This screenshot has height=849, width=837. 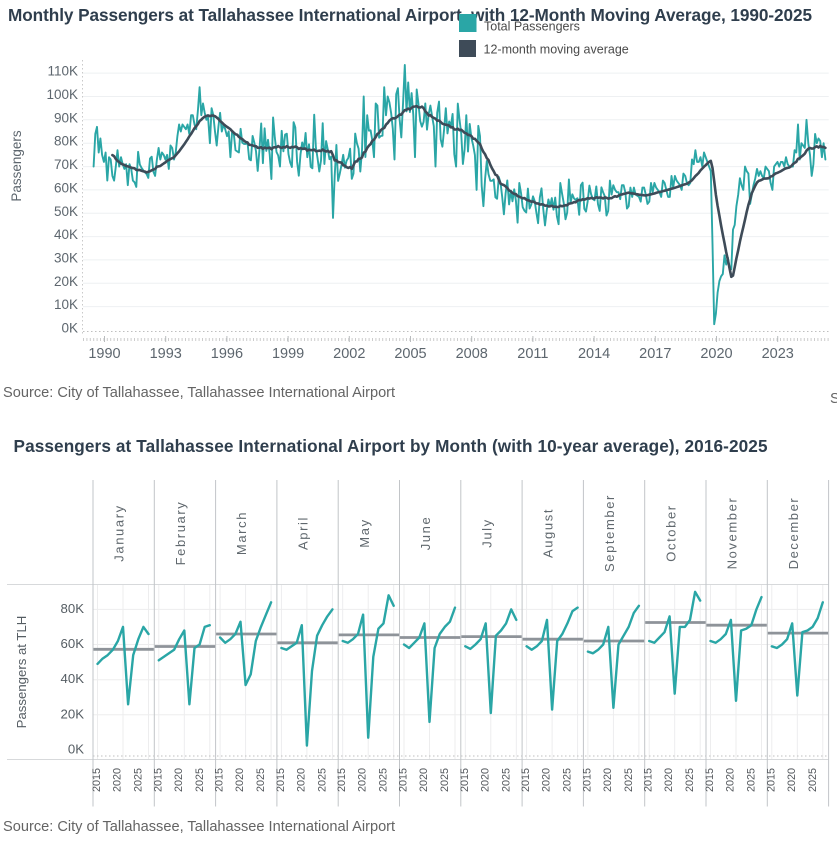 What do you see at coordinates (410, 354) in the screenshot?
I see `svg-text: 2005` at bounding box center [410, 354].